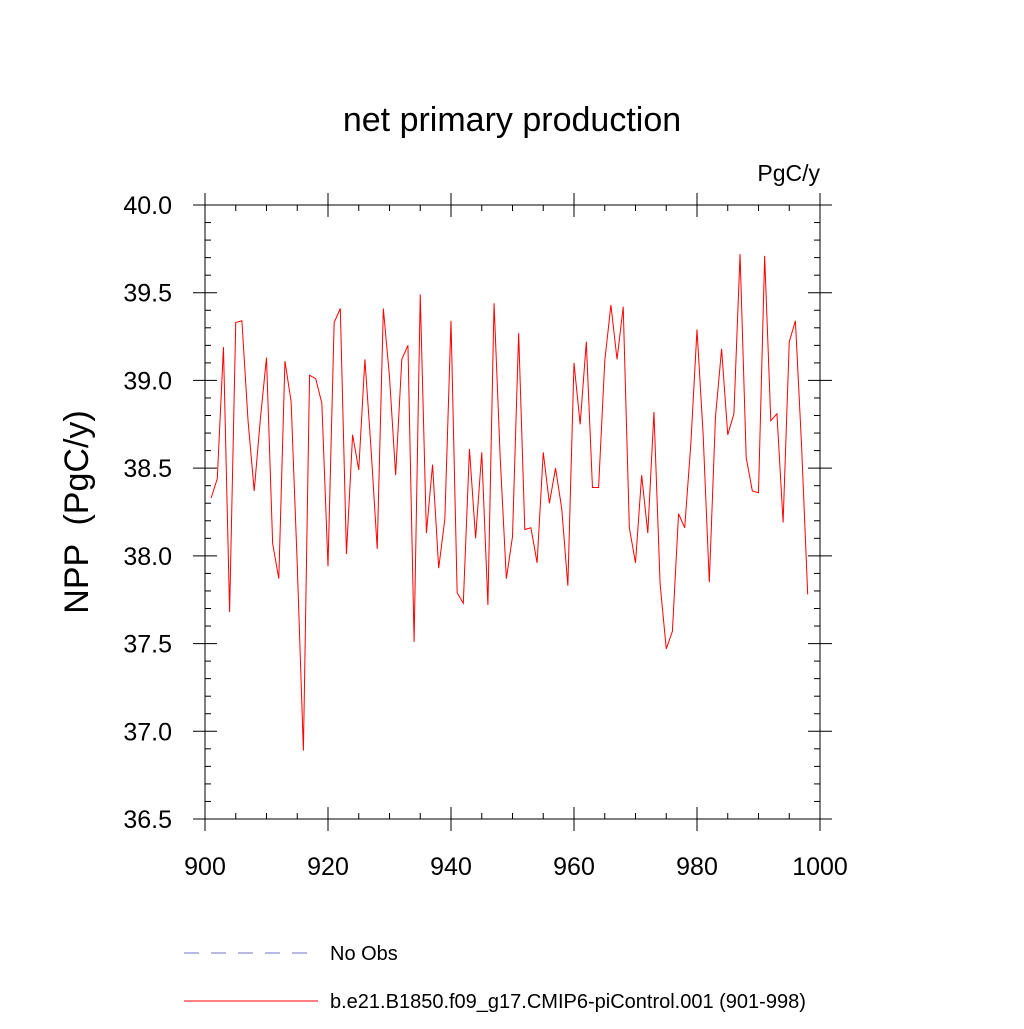 The height and width of the screenshot is (1029, 1024). I want to click on legend-obs-label: No Obs, so click(364, 954).